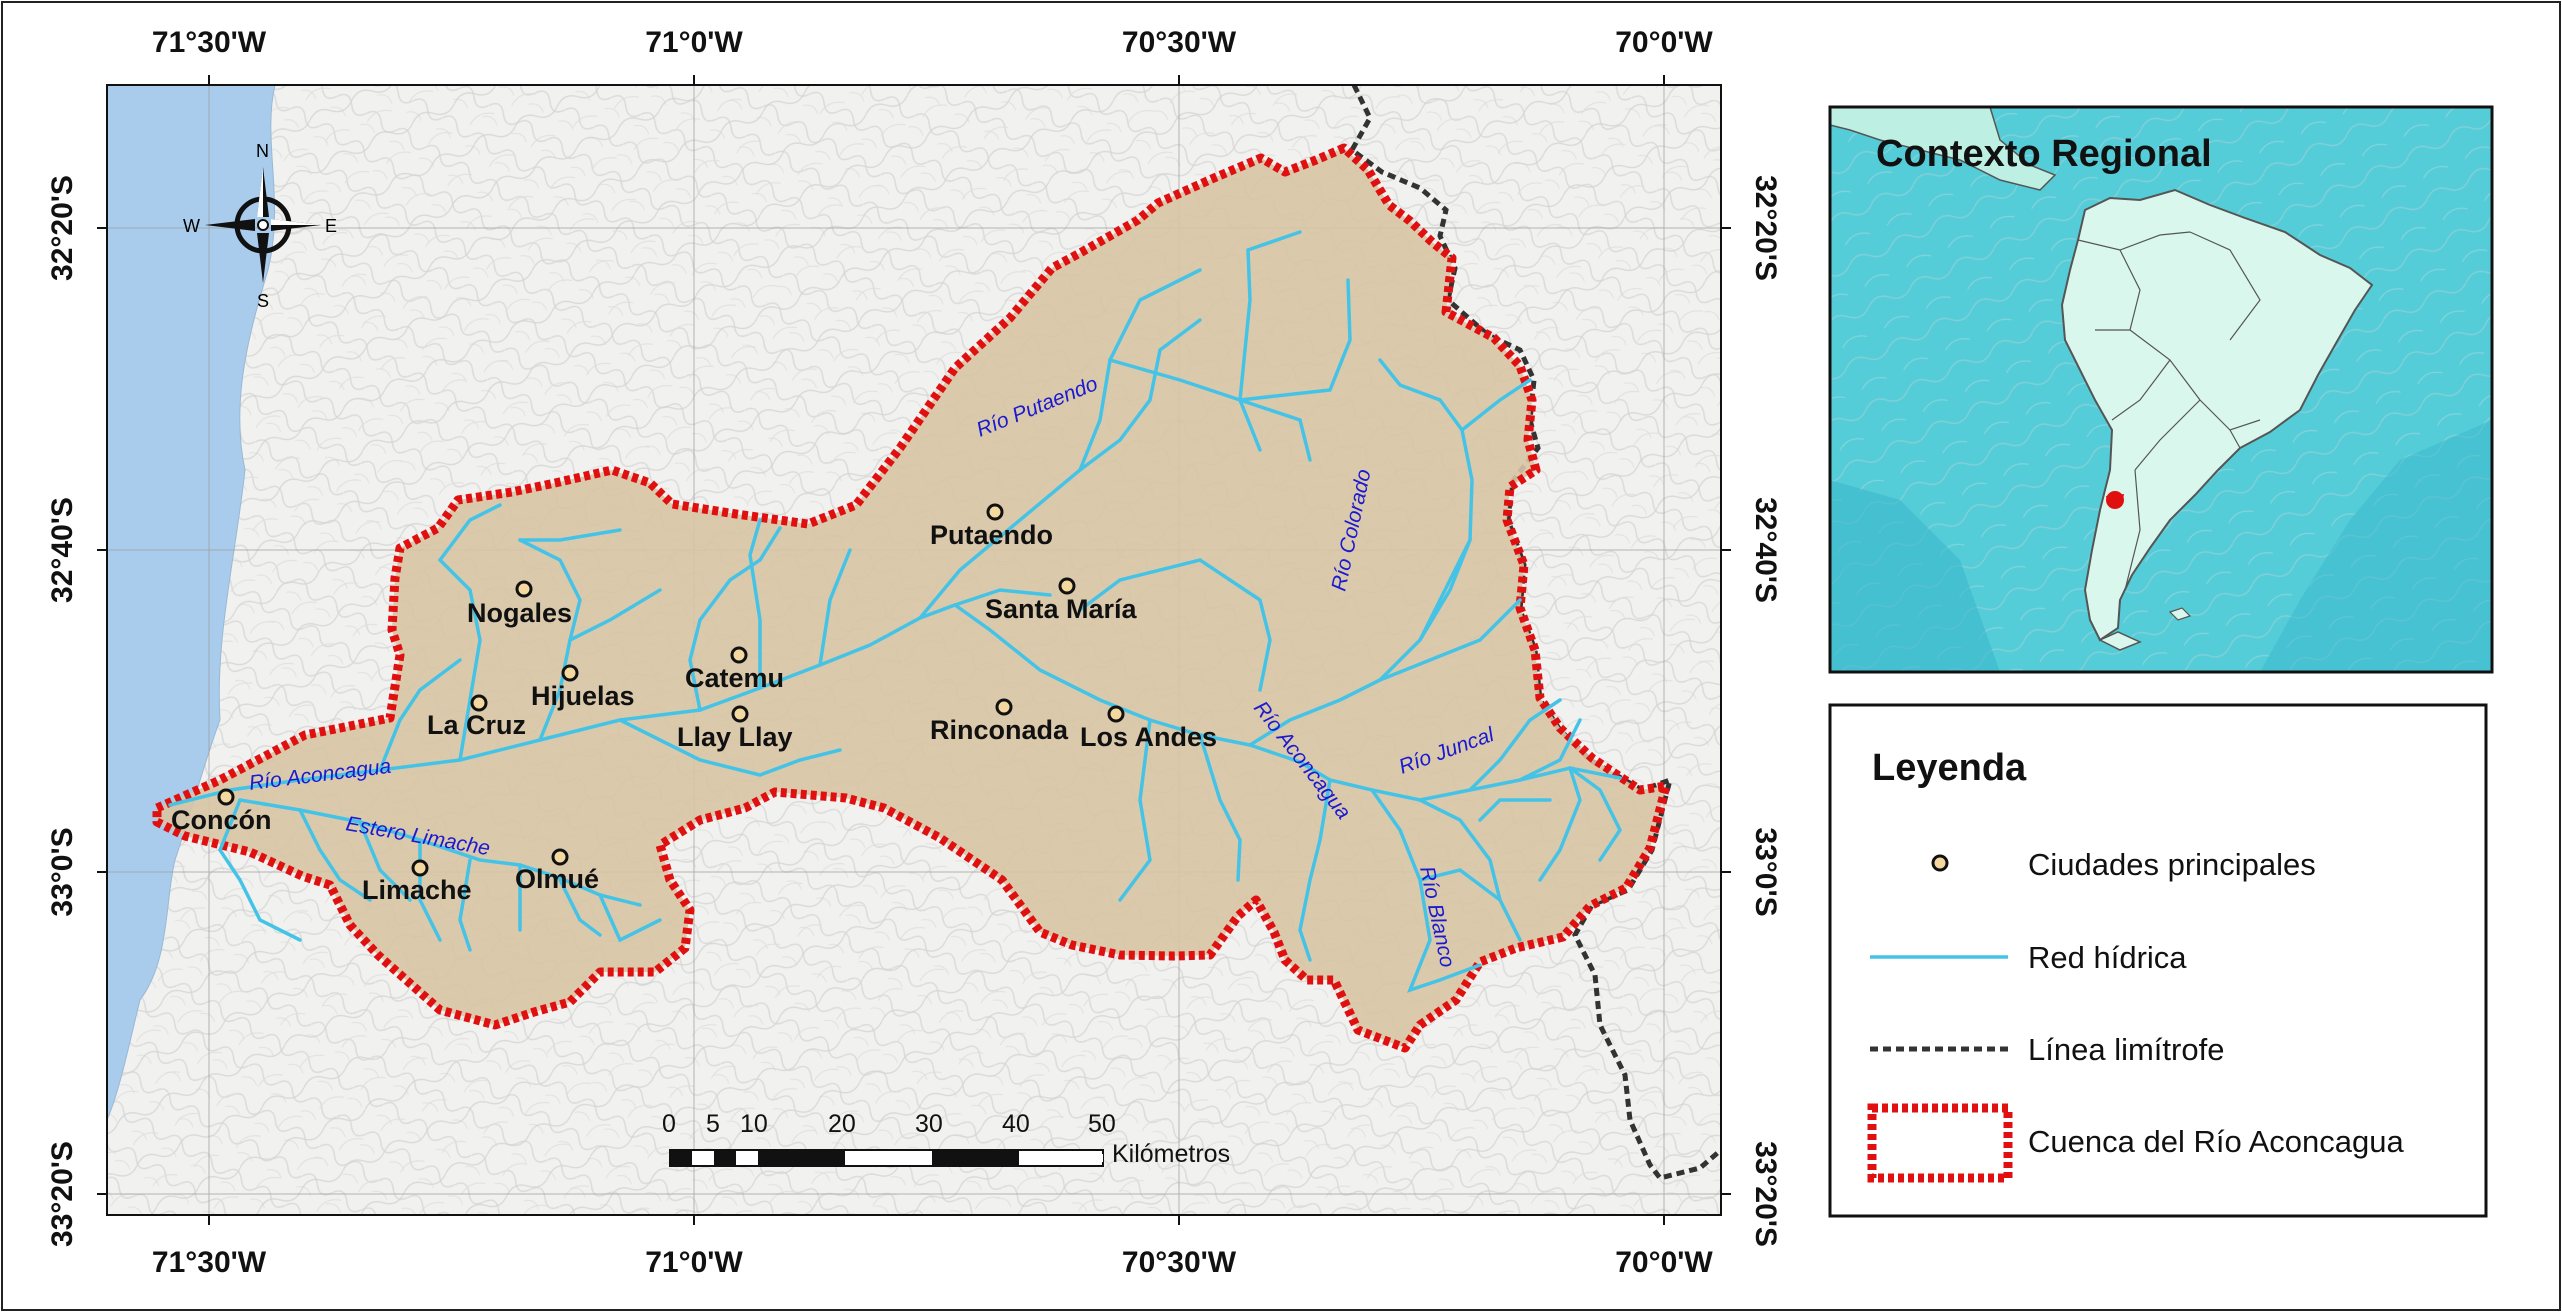  Describe the element at coordinates (1179, 42) in the screenshot. I see `lon-label-top-3: 70°30'W` at that location.